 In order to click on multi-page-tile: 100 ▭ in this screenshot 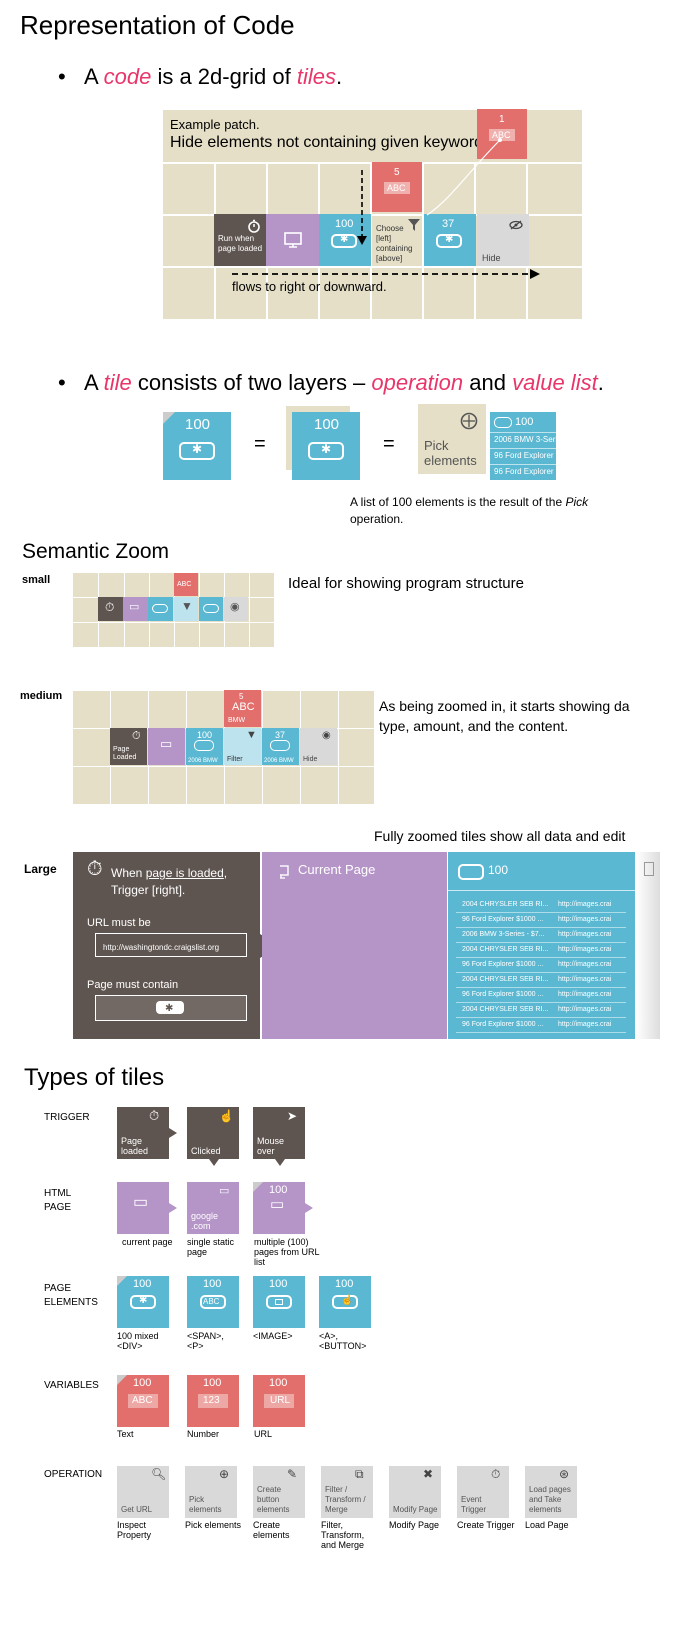, I will do `click(279, 1208)`.